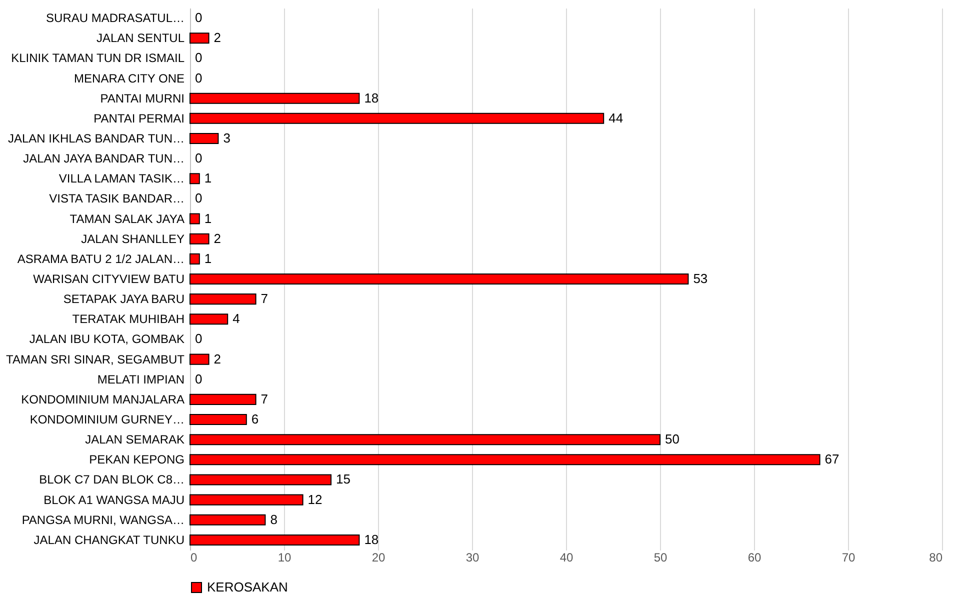 Image resolution: width=966 pixels, height=607 pixels. What do you see at coordinates (102, 399) in the screenshot?
I see `y-tick-label: KONDOMINIUM MANJALARA` at bounding box center [102, 399].